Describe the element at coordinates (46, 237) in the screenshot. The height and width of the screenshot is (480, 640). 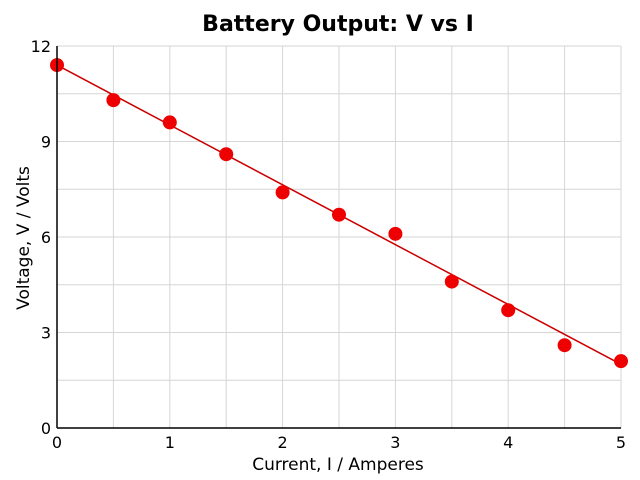
I see `y-tick-label: 6` at that location.